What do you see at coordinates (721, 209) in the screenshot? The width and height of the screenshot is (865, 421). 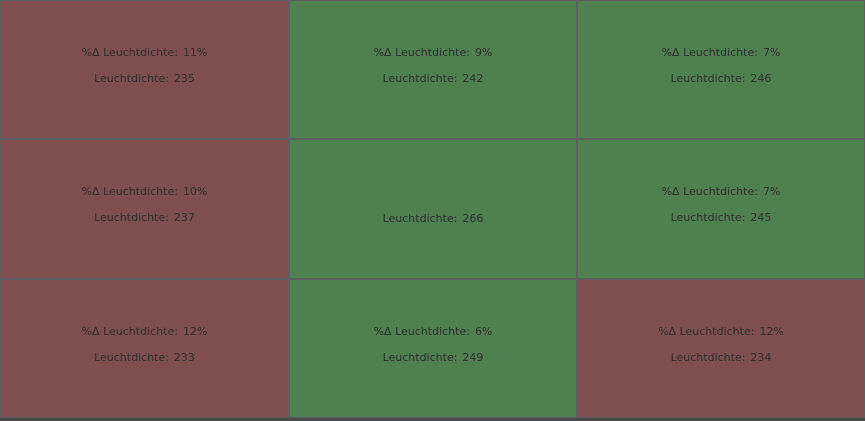 I see `measurement-cell: %Δ Leuchtdichte: 7% Leuchtdichte: 245` at bounding box center [721, 209].